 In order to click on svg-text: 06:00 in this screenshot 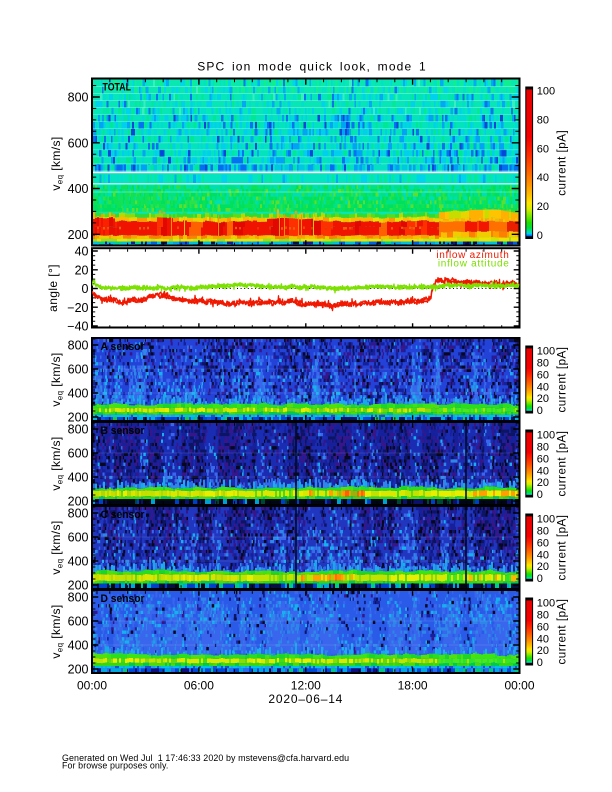, I will do `click(199, 686)`.